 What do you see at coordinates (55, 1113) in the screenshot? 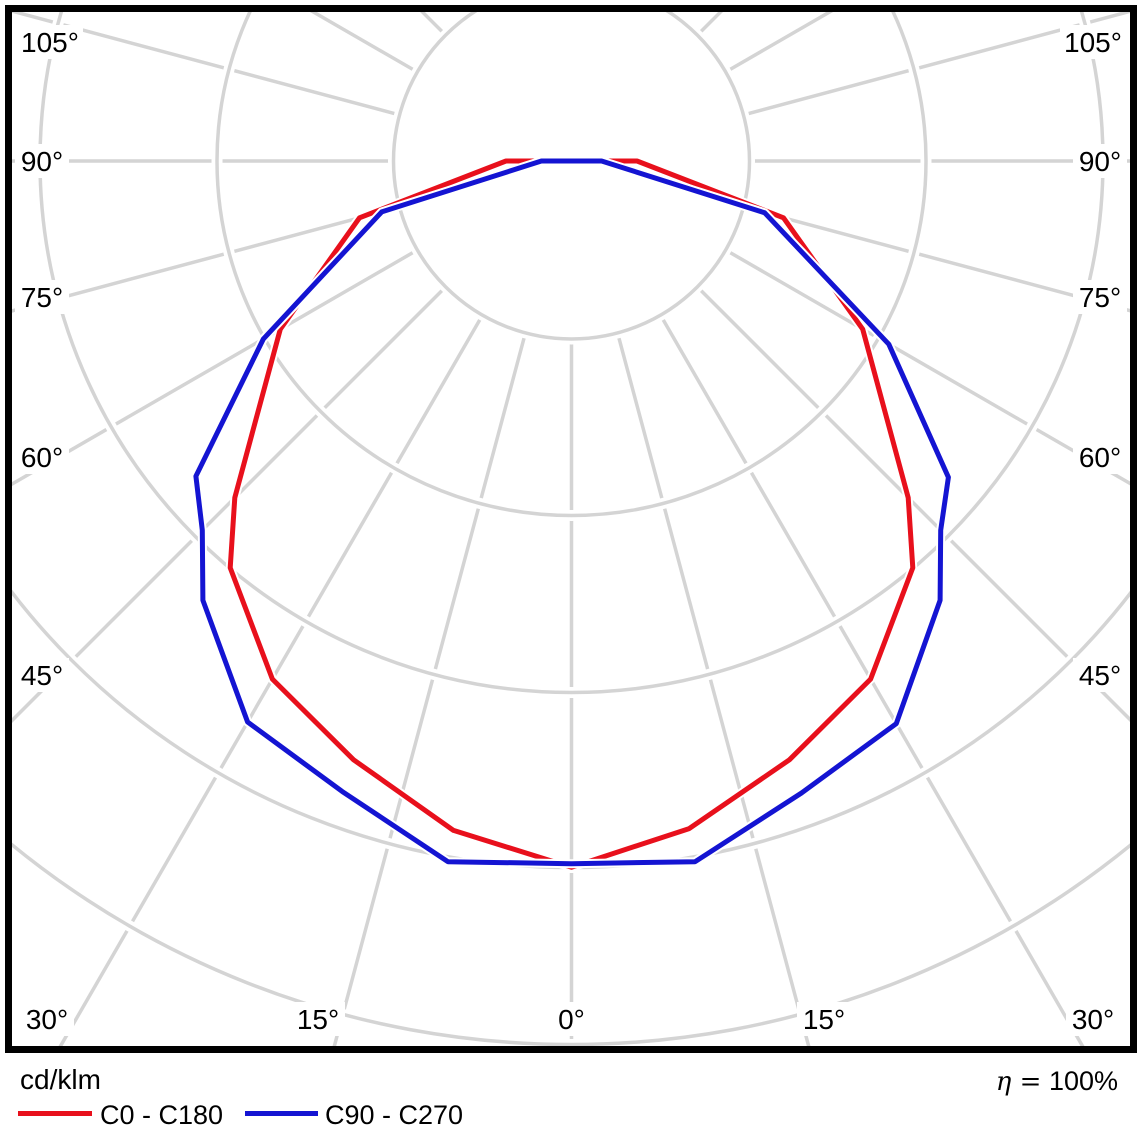
I see `legend-line-c0-c180` at bounding box center [55, 1113].